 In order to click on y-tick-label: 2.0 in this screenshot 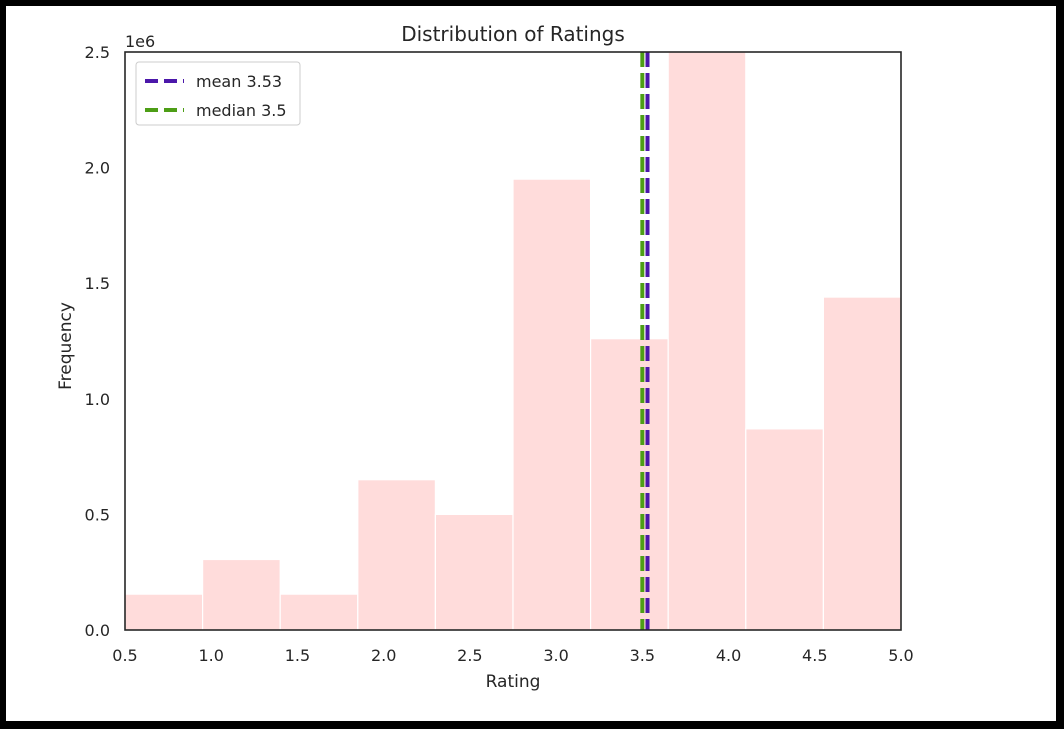, I will do `click(97, 168)`.